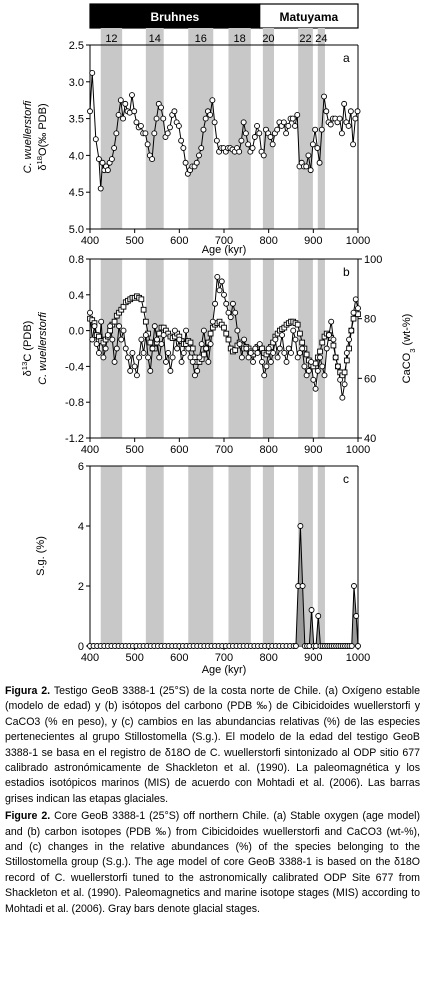  I want to click on x-tick-label-c-700: 700, so click(224, 658).